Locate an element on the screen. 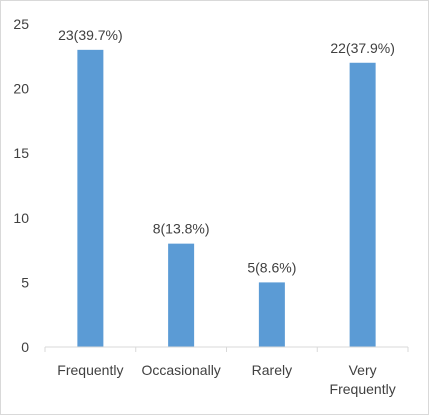 The image size is (429, 415). y-tick-label: 0 is located at coordinates (25, 347).